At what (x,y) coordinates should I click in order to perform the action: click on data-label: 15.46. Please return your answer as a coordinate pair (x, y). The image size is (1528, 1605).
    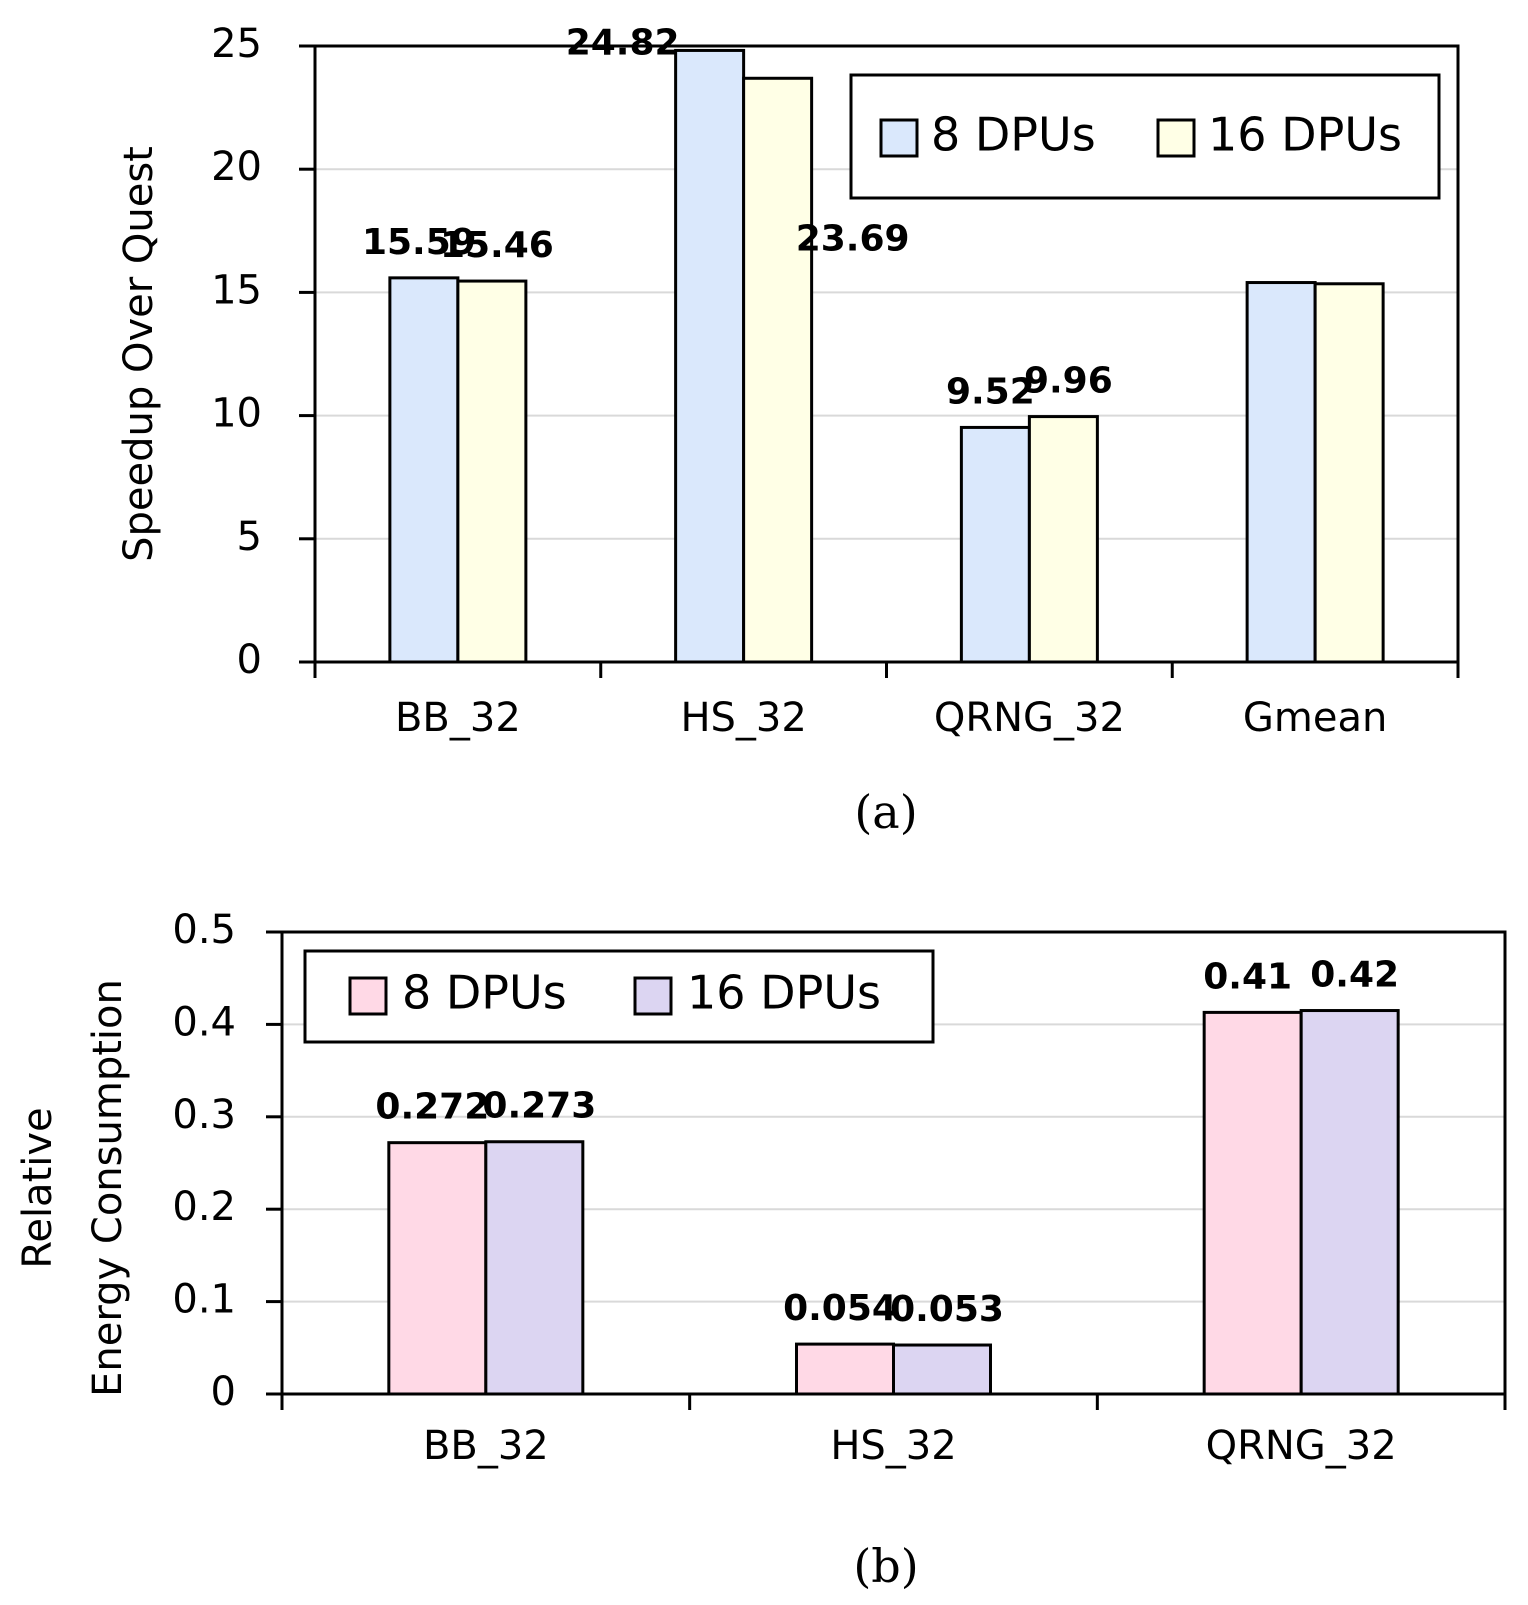
    Looking at the image, I should click on (497, 245).